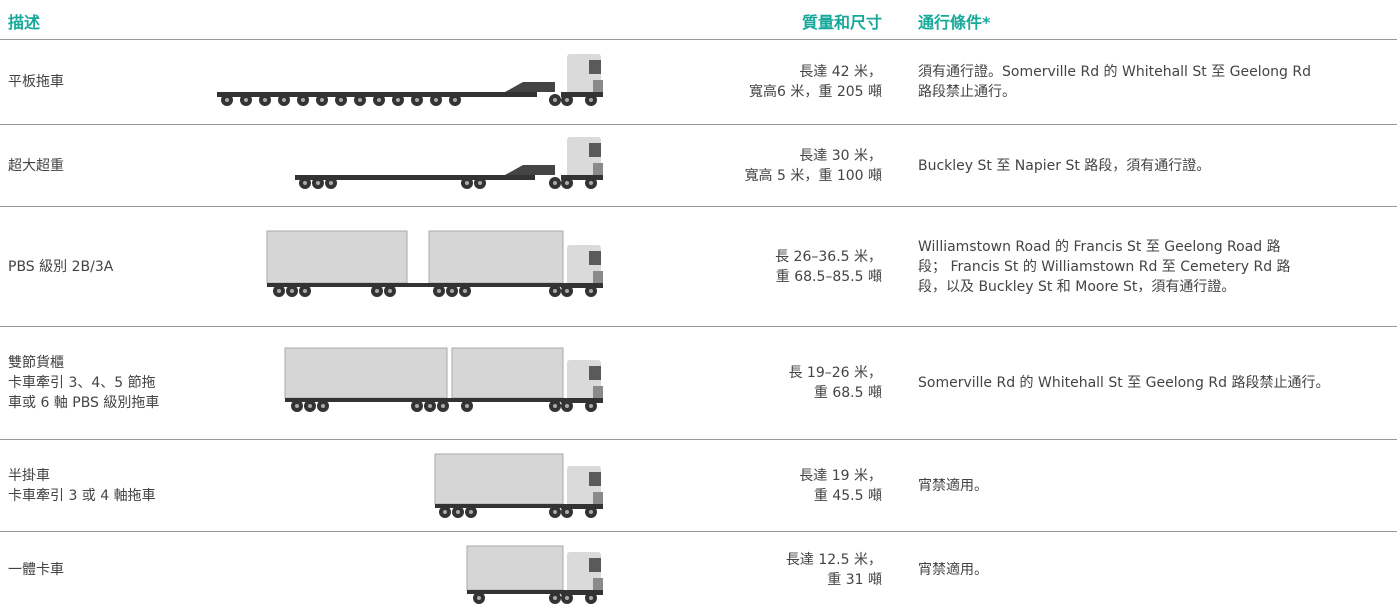  I want to click on text-line: Buckley St 至 Napier St 路段，須有通行證。, so click(1064, 165).